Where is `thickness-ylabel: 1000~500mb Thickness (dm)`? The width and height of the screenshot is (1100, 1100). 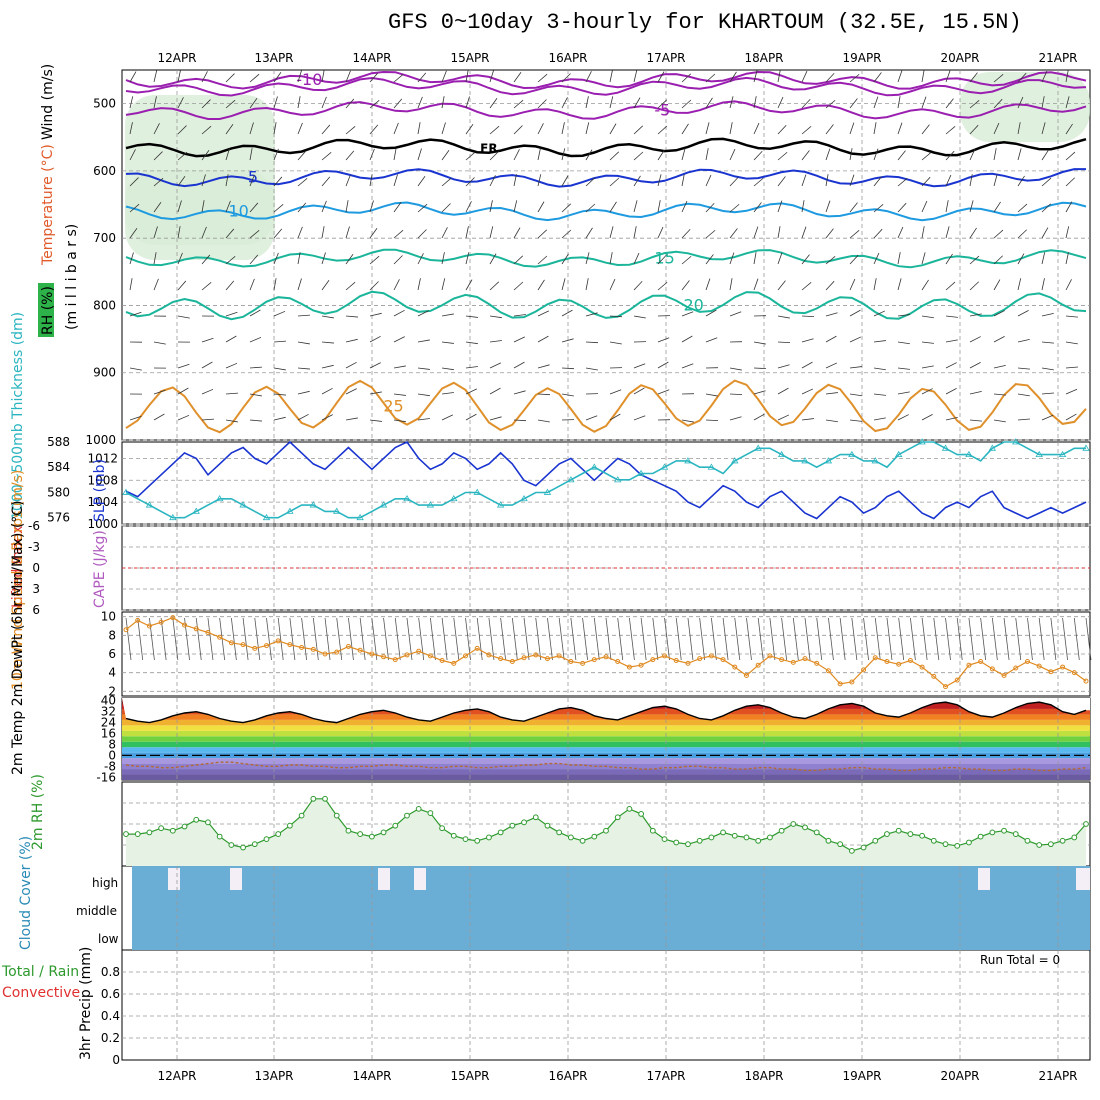
thickness-ylabel: 1000~500mb Thickness (dm) is located at coordinates (18, 416).